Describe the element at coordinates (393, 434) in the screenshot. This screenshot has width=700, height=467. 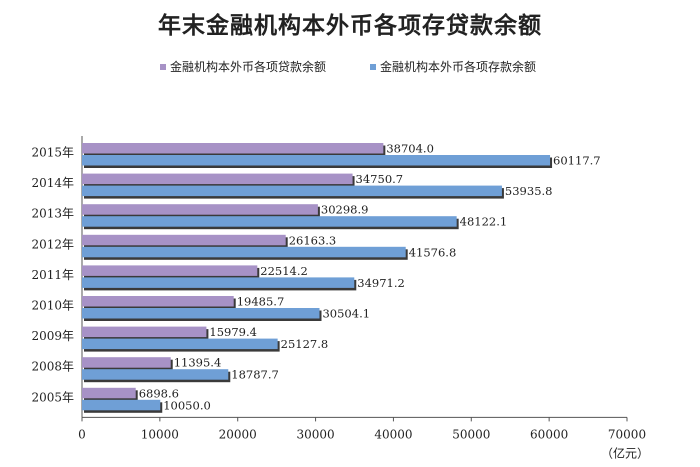
I see `x-tick-label: 40000` at that location.